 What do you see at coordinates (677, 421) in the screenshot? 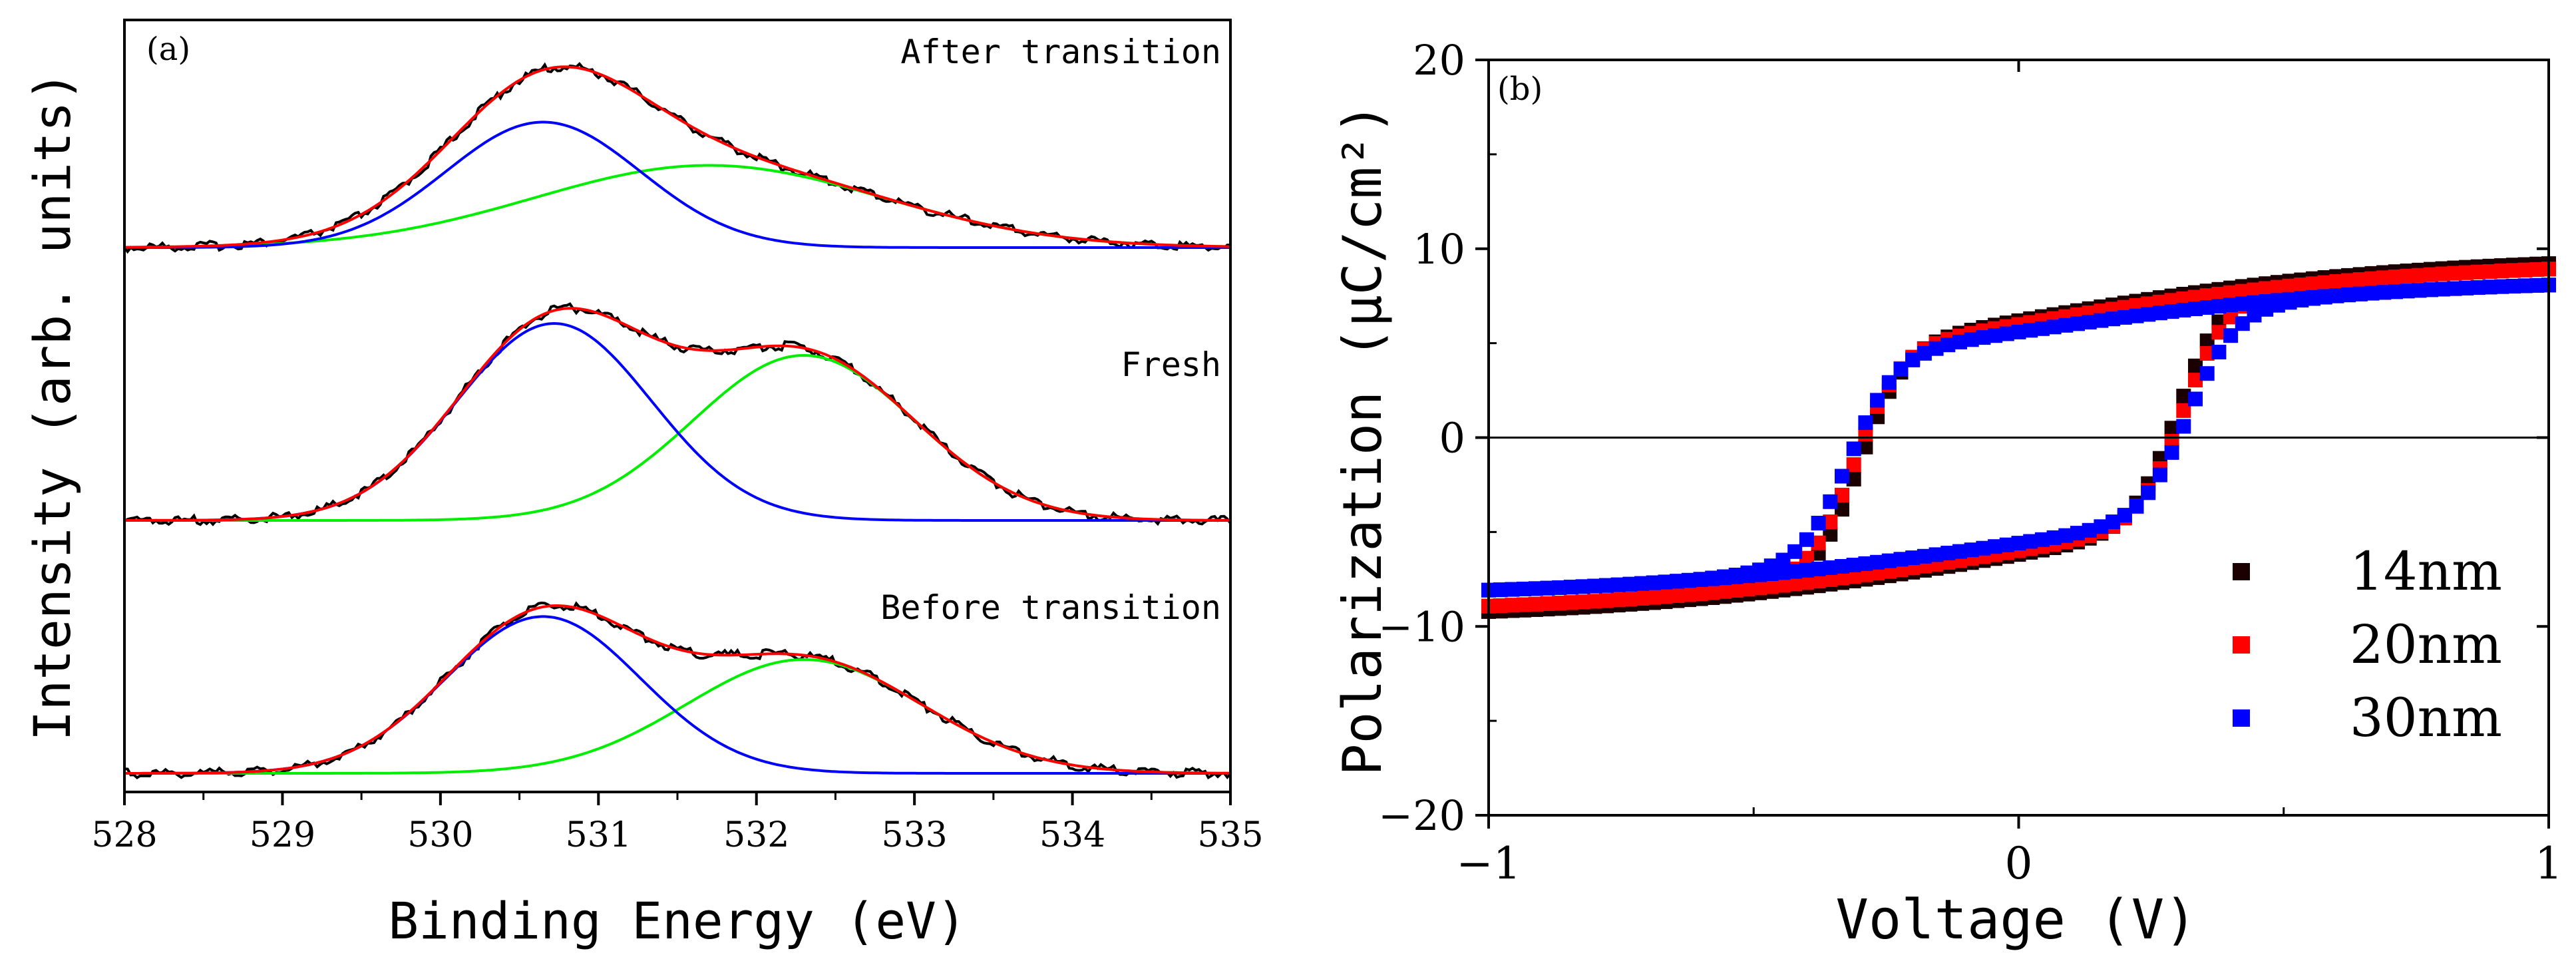
I see `fit-peak1-fresh` at bounding box center [677, 421].